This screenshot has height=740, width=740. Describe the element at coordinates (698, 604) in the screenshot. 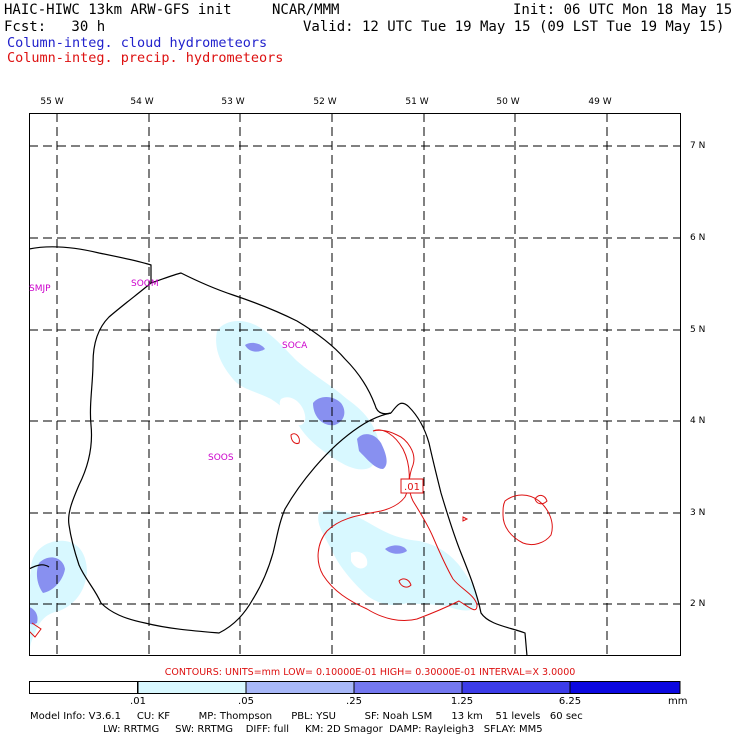

I see `lat-label: 2 N` at that location.